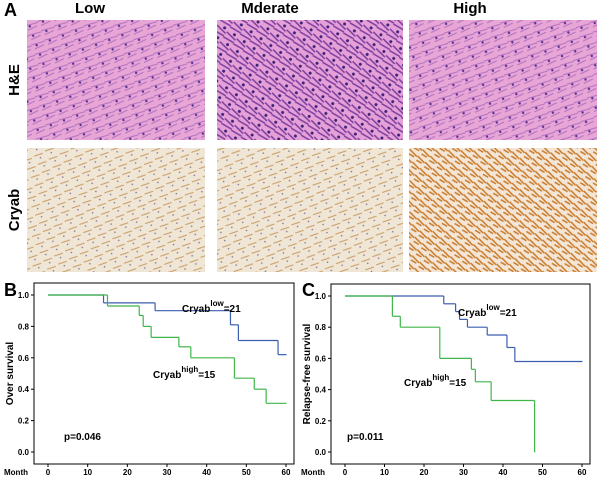 This screenshot has height=477, width=600. I want to click on panel-label: C, so click(308, 290).